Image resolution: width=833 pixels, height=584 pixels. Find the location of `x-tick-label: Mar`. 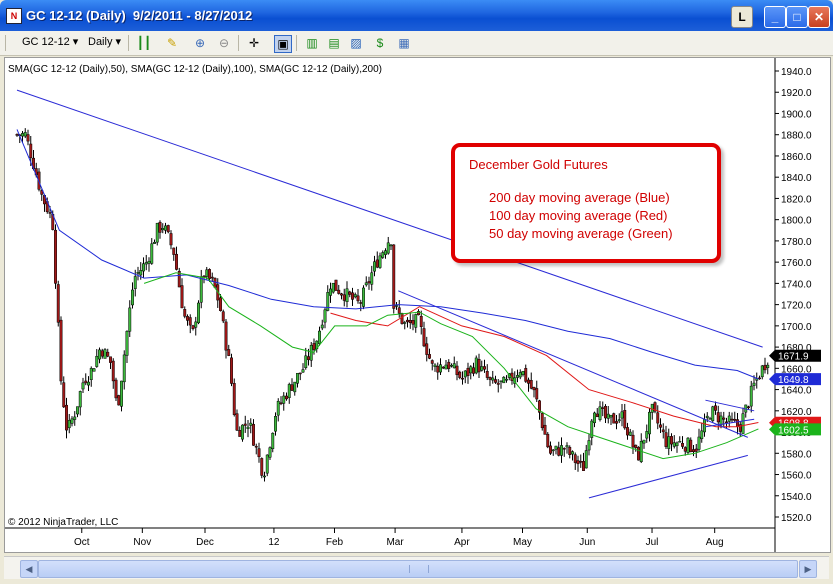

x-tick-label: Mar is located at coordinates (395, 542).